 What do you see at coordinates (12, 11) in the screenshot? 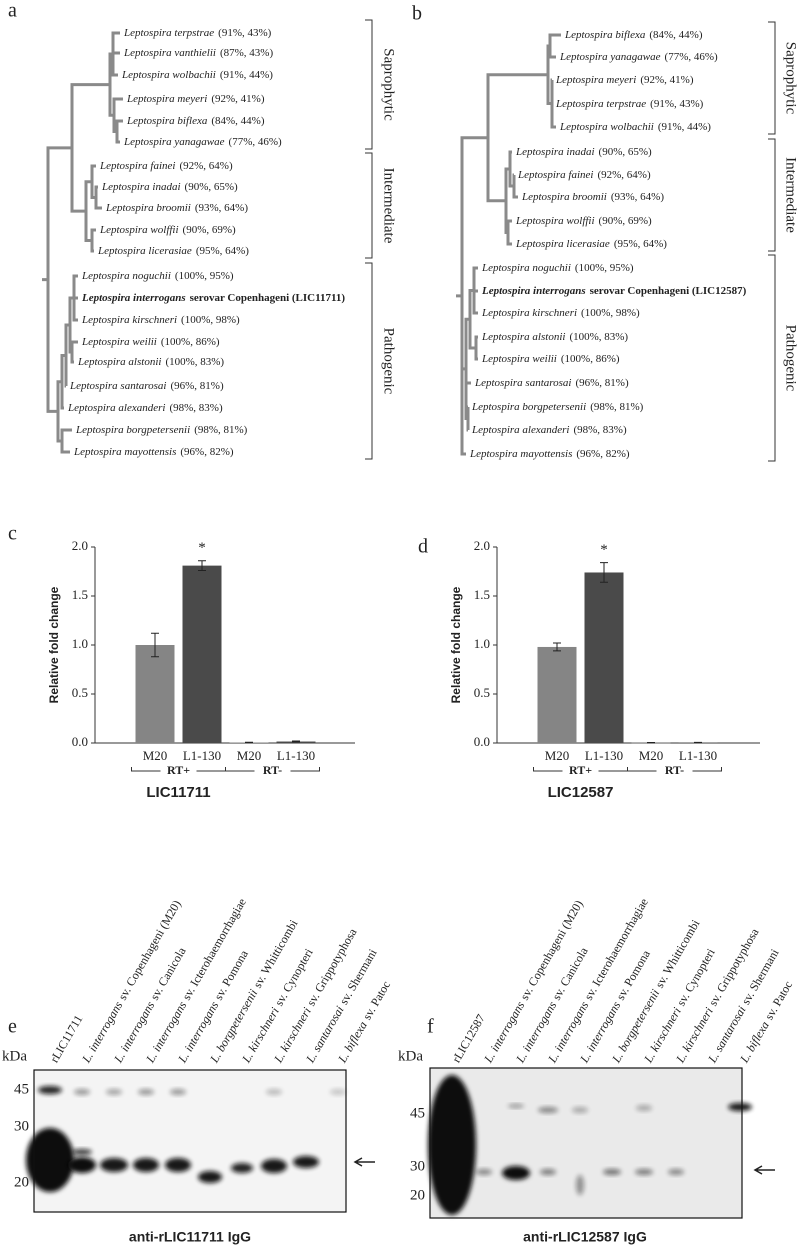
I see `panel-label: a` at bounding box center [12, 11].